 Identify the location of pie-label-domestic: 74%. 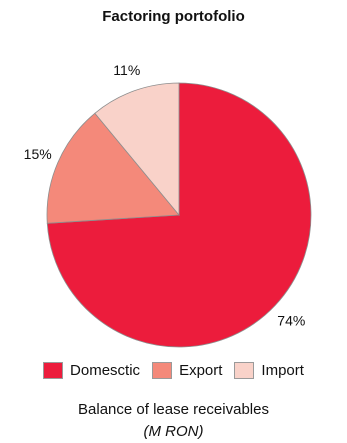
(291, 320).